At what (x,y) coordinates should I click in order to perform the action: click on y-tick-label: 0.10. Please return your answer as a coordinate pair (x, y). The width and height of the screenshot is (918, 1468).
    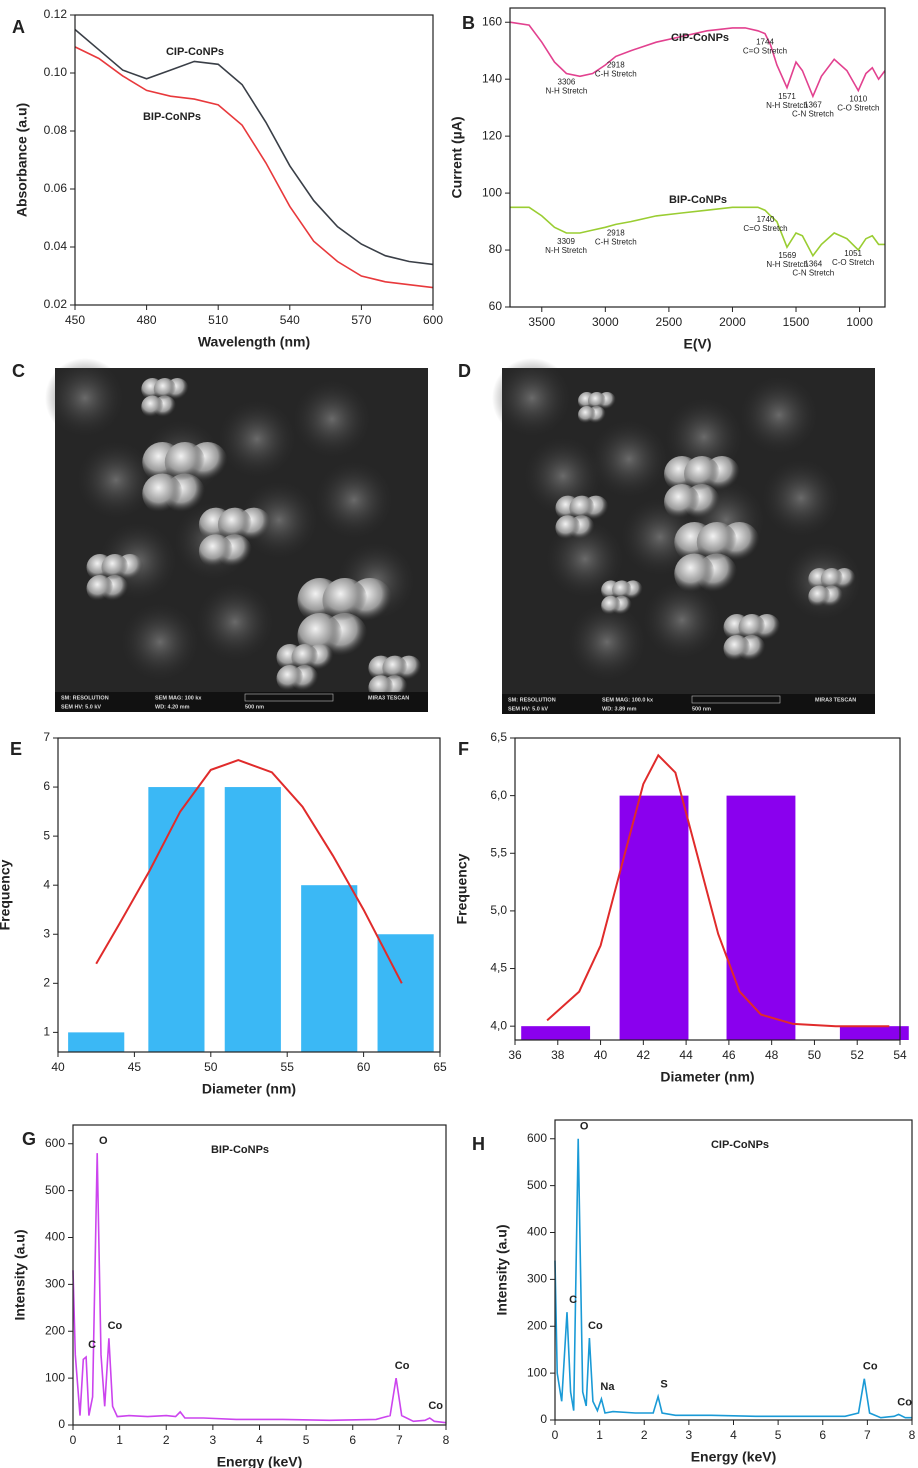
    Looking at the image, I should click on (56, 72).